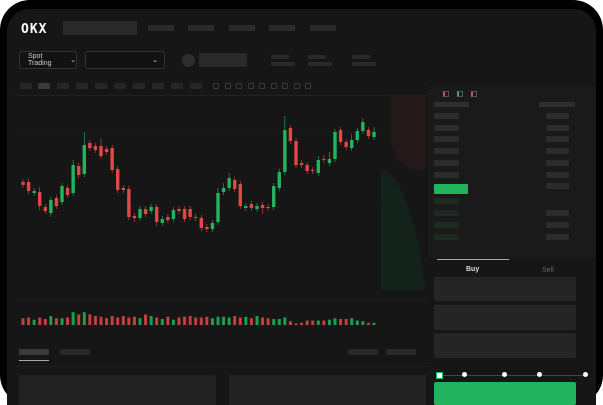 The height and width of the screenshot is (405, 603). What do you see at coordinates (446, 94) in the screenshot?
I see `orderbook-view-both-icon` at bounding box center [446, 94].